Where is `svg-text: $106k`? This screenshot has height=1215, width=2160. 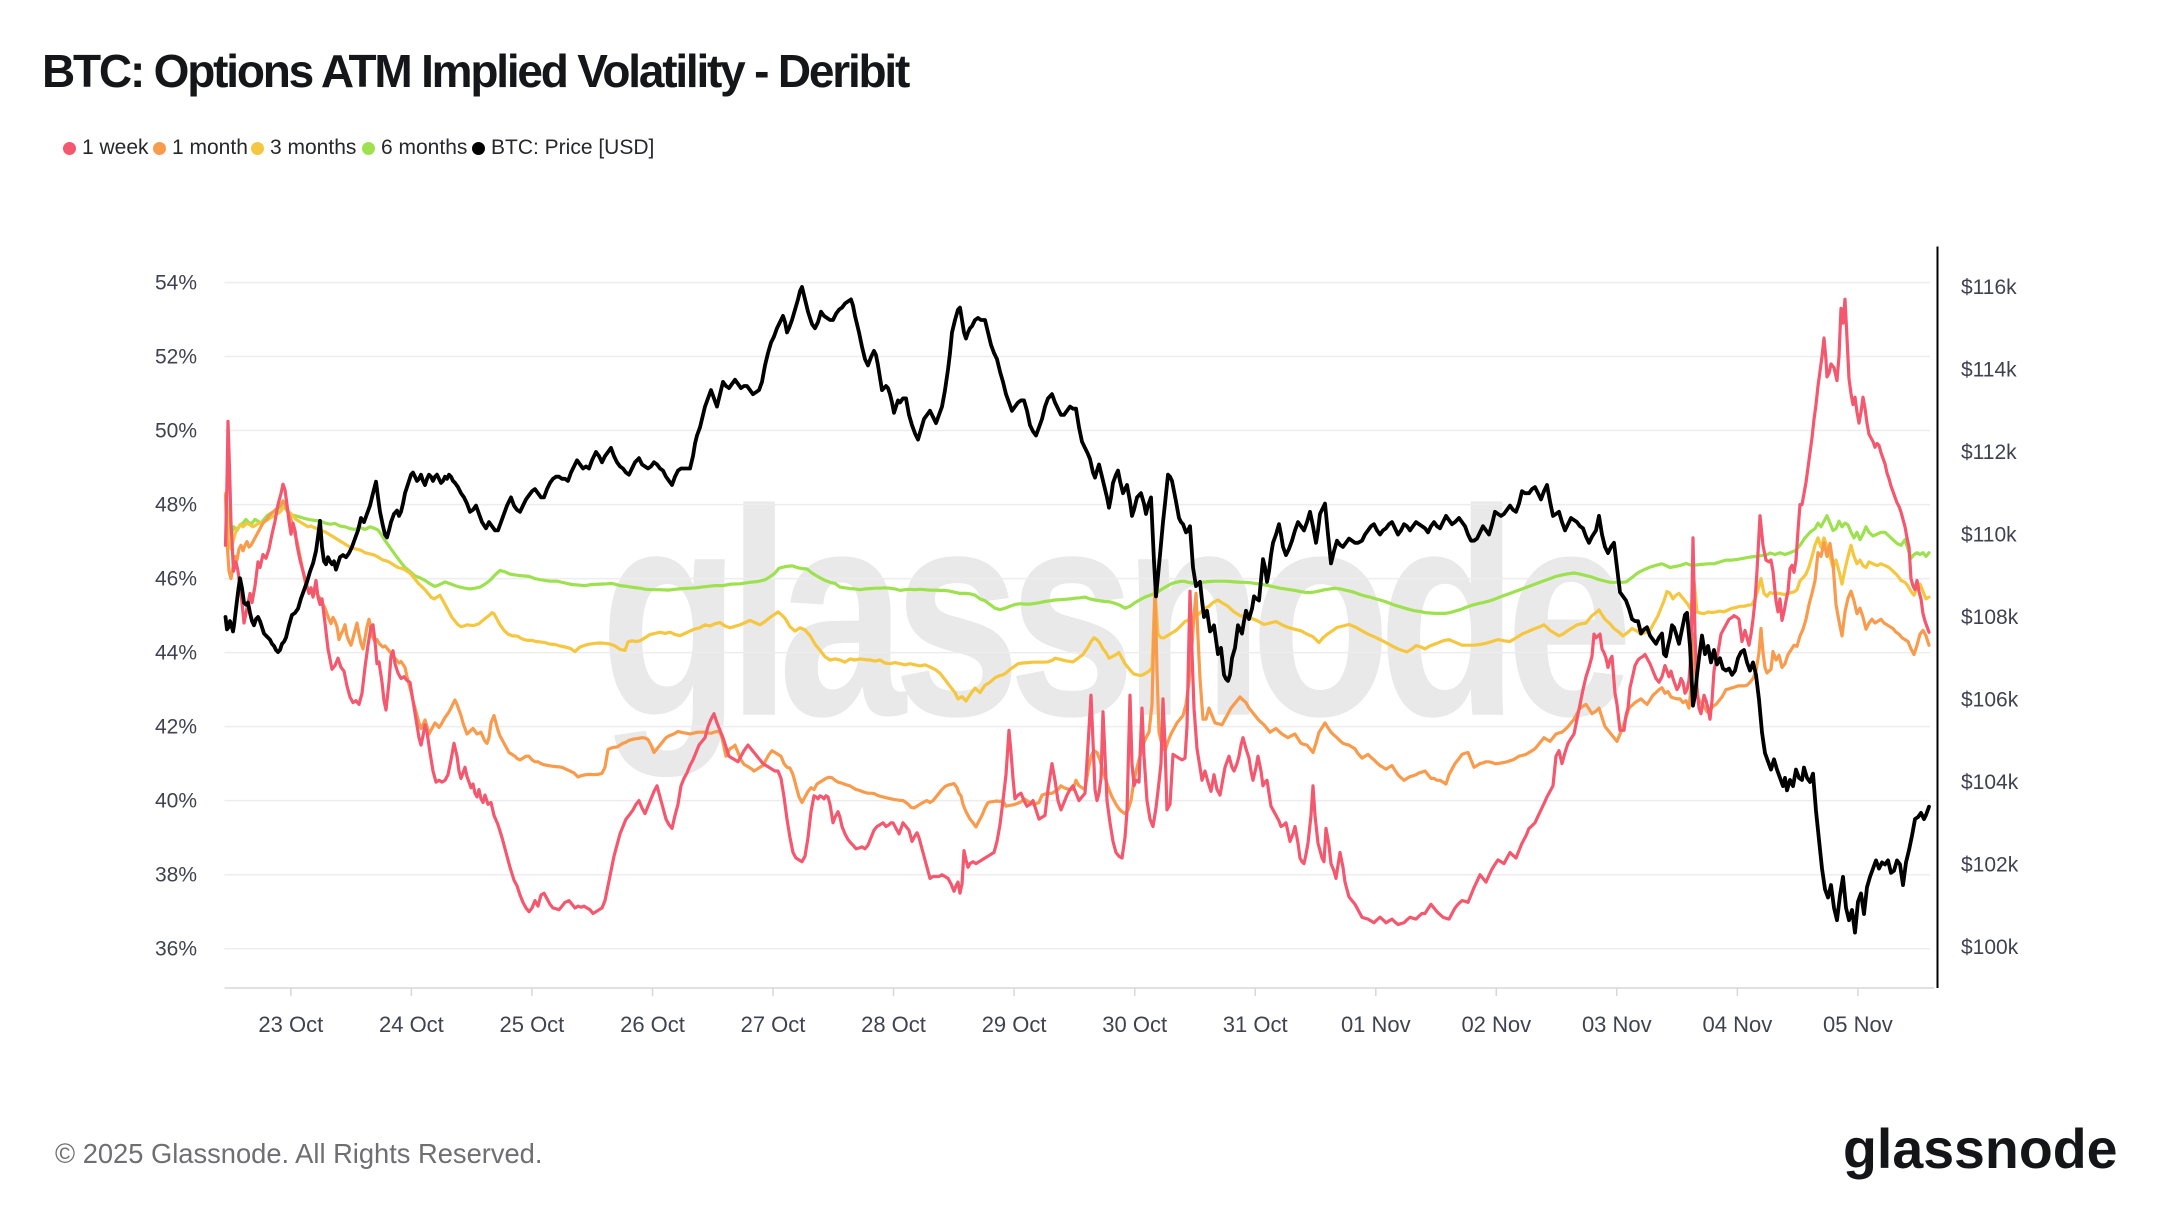 svg-text: $106k is located at coordinates (1990, 700).